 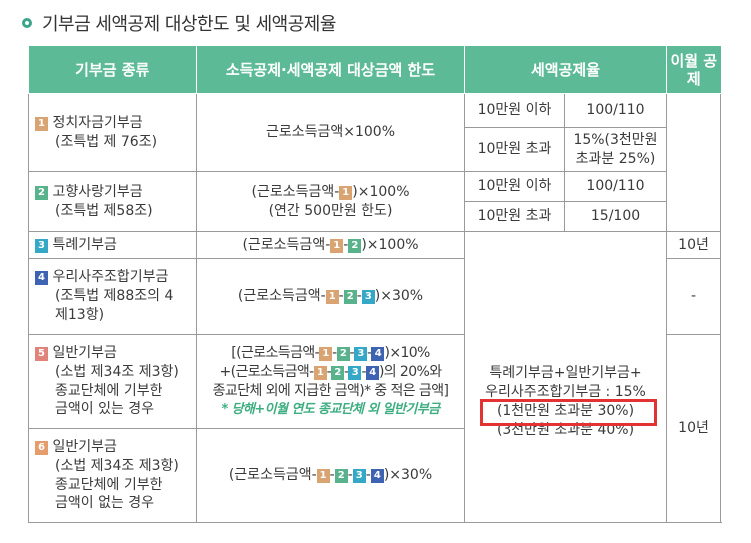 I want to click on header-row: 기부금 종류 소득공제·세액공제 대상금액 한도 세액공제율 이월 공제, so click(x=374, y=70).